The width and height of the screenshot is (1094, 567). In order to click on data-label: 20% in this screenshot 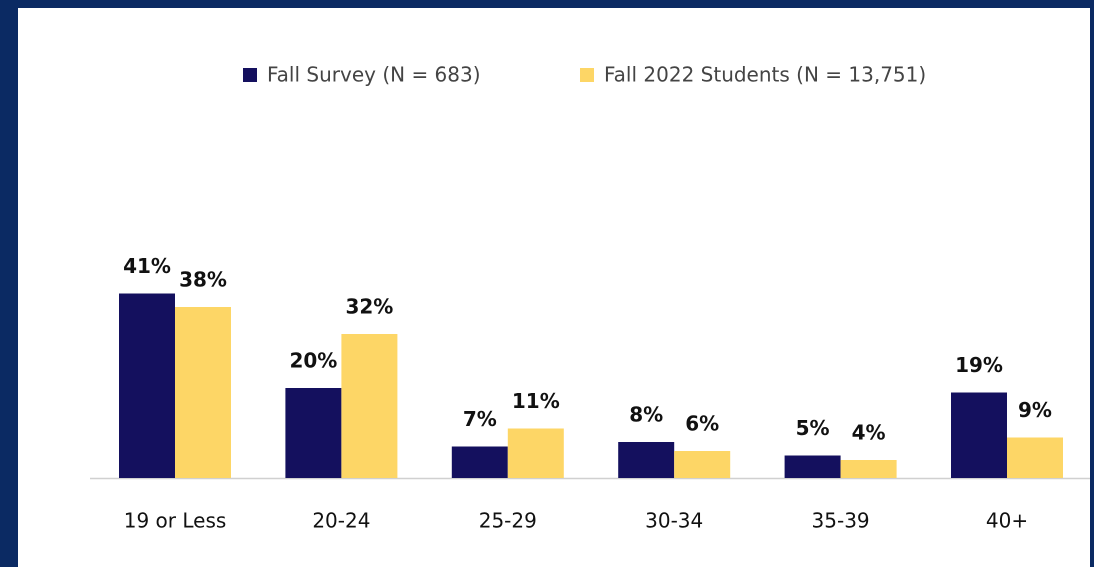, I will do `click(313, 361)`.